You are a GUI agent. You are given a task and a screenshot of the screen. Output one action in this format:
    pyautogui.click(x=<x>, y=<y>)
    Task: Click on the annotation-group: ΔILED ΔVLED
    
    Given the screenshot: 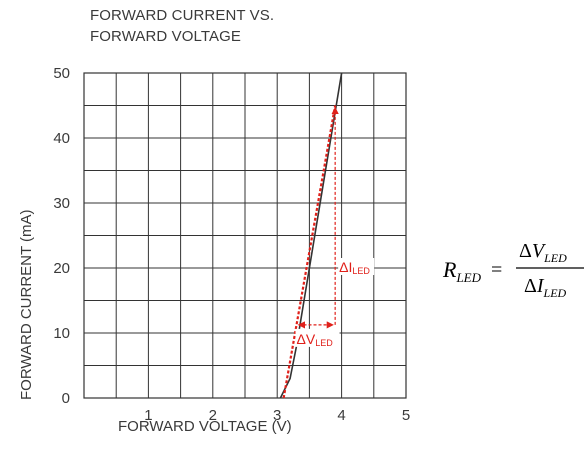 What is the action you would take?
    pyautogui.click(x=335, y=227)
    